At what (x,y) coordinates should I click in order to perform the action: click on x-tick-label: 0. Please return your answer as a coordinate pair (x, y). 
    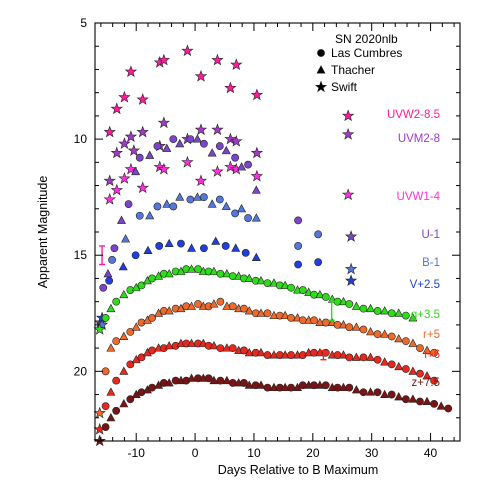
    Looking at the image, I should click on (195, 453).